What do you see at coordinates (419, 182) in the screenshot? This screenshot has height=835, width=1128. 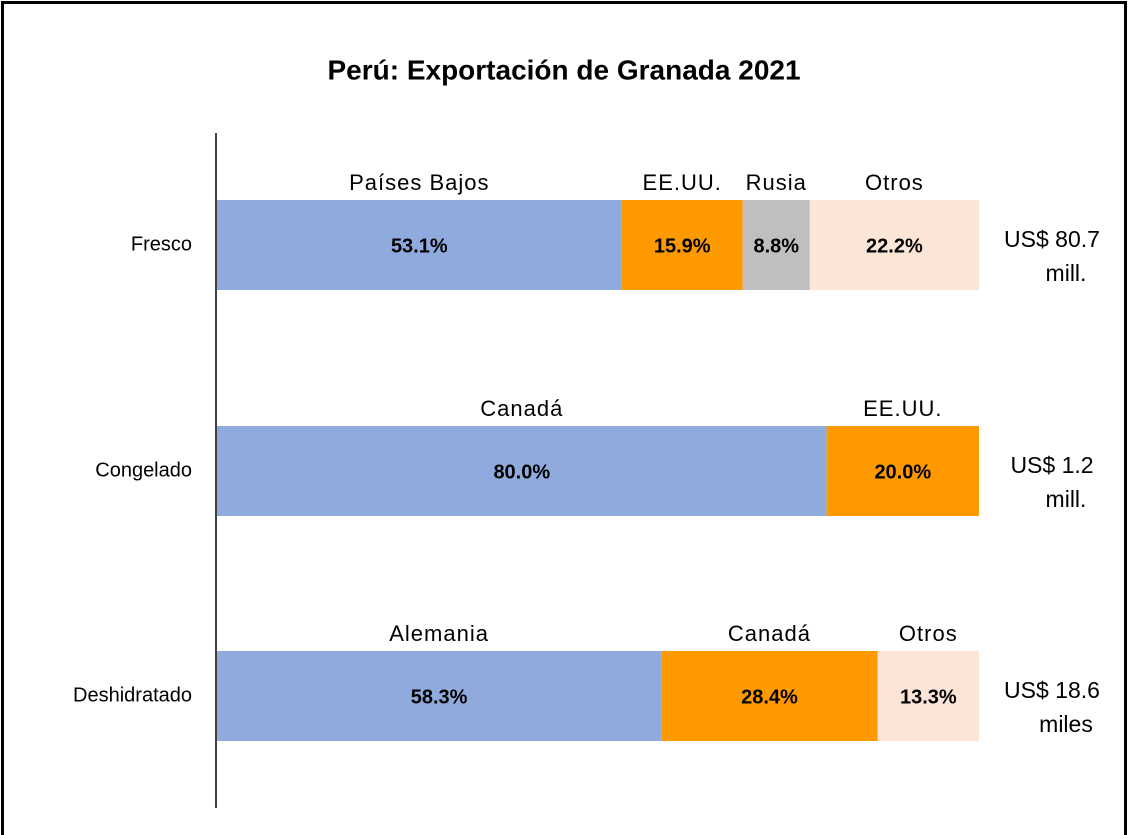 I see `segment-name: Países Bajos` at bounding box center [419, 182].